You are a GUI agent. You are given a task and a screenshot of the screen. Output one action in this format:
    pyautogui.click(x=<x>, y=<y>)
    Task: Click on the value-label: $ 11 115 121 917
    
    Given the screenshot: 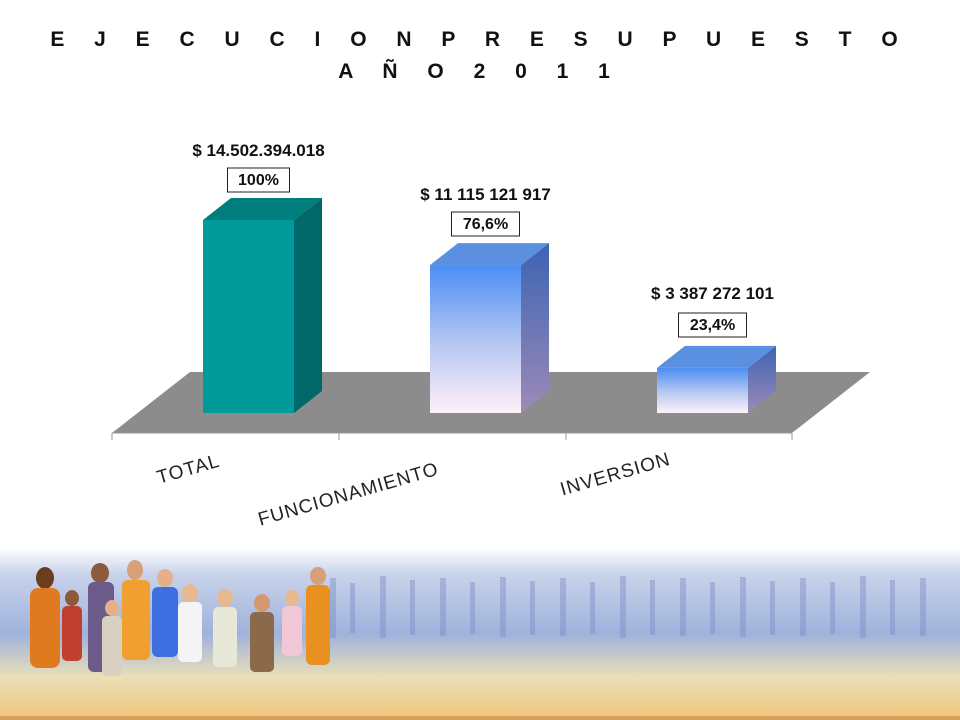 What is the action you would take?
    pyautogui.click(x=485, y=194)
    